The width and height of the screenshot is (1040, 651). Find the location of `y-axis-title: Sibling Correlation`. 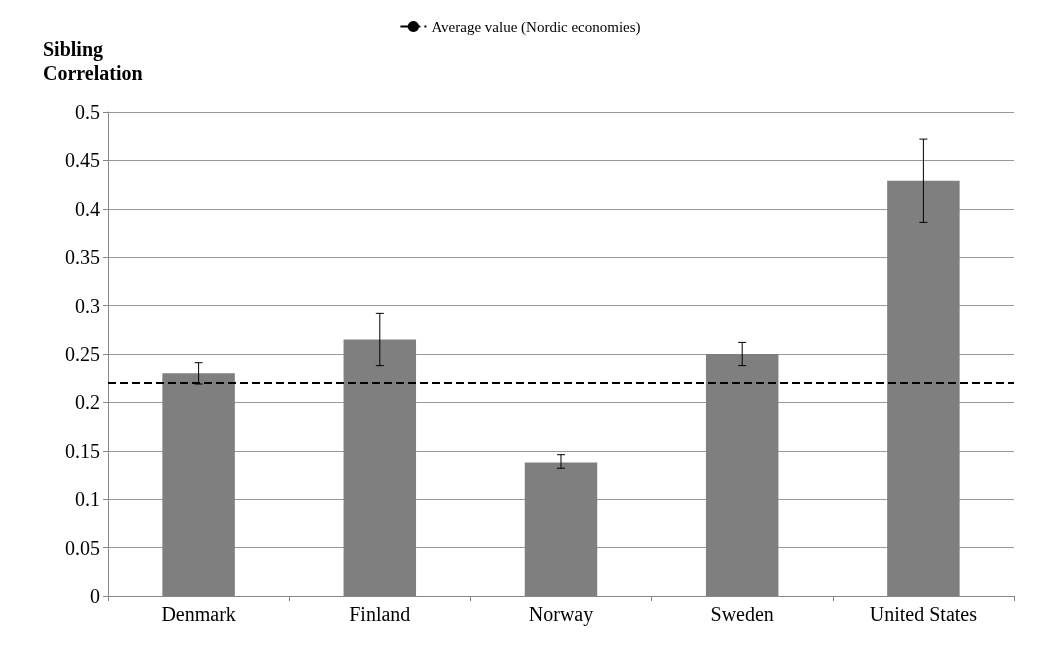

y-axis-title: Sibling Correlation is located at coordinates (93, 61).